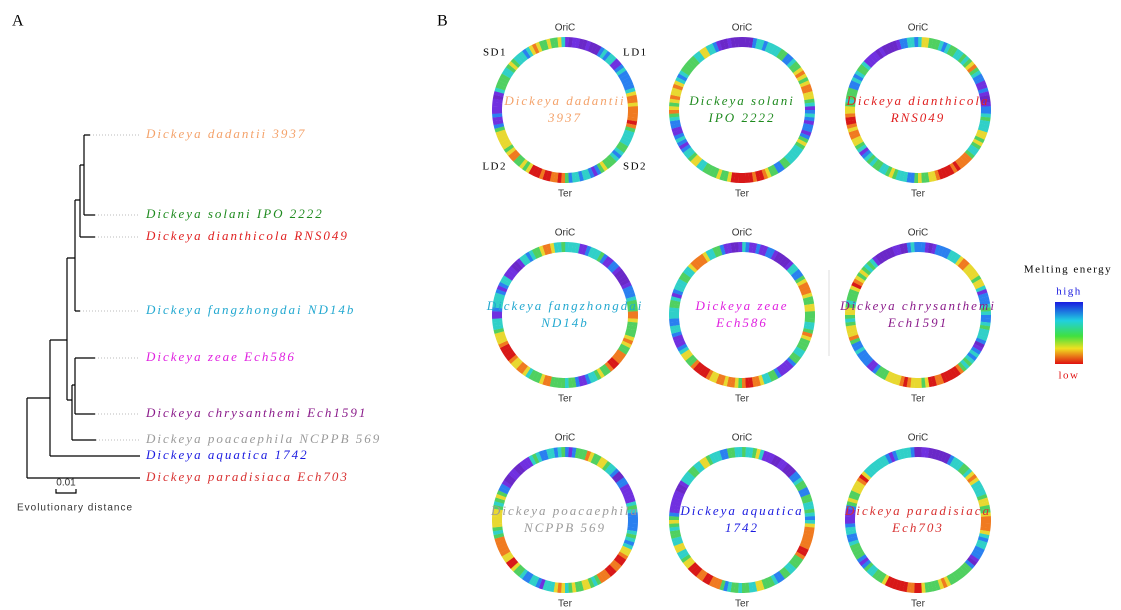 The height and width of the screenshot is (610, 1121). What do you see at coordinates (565, 305) in the screenshot?
I see `genome-label: Dickeya fangzhongdai` at bounding box center [565, 305].